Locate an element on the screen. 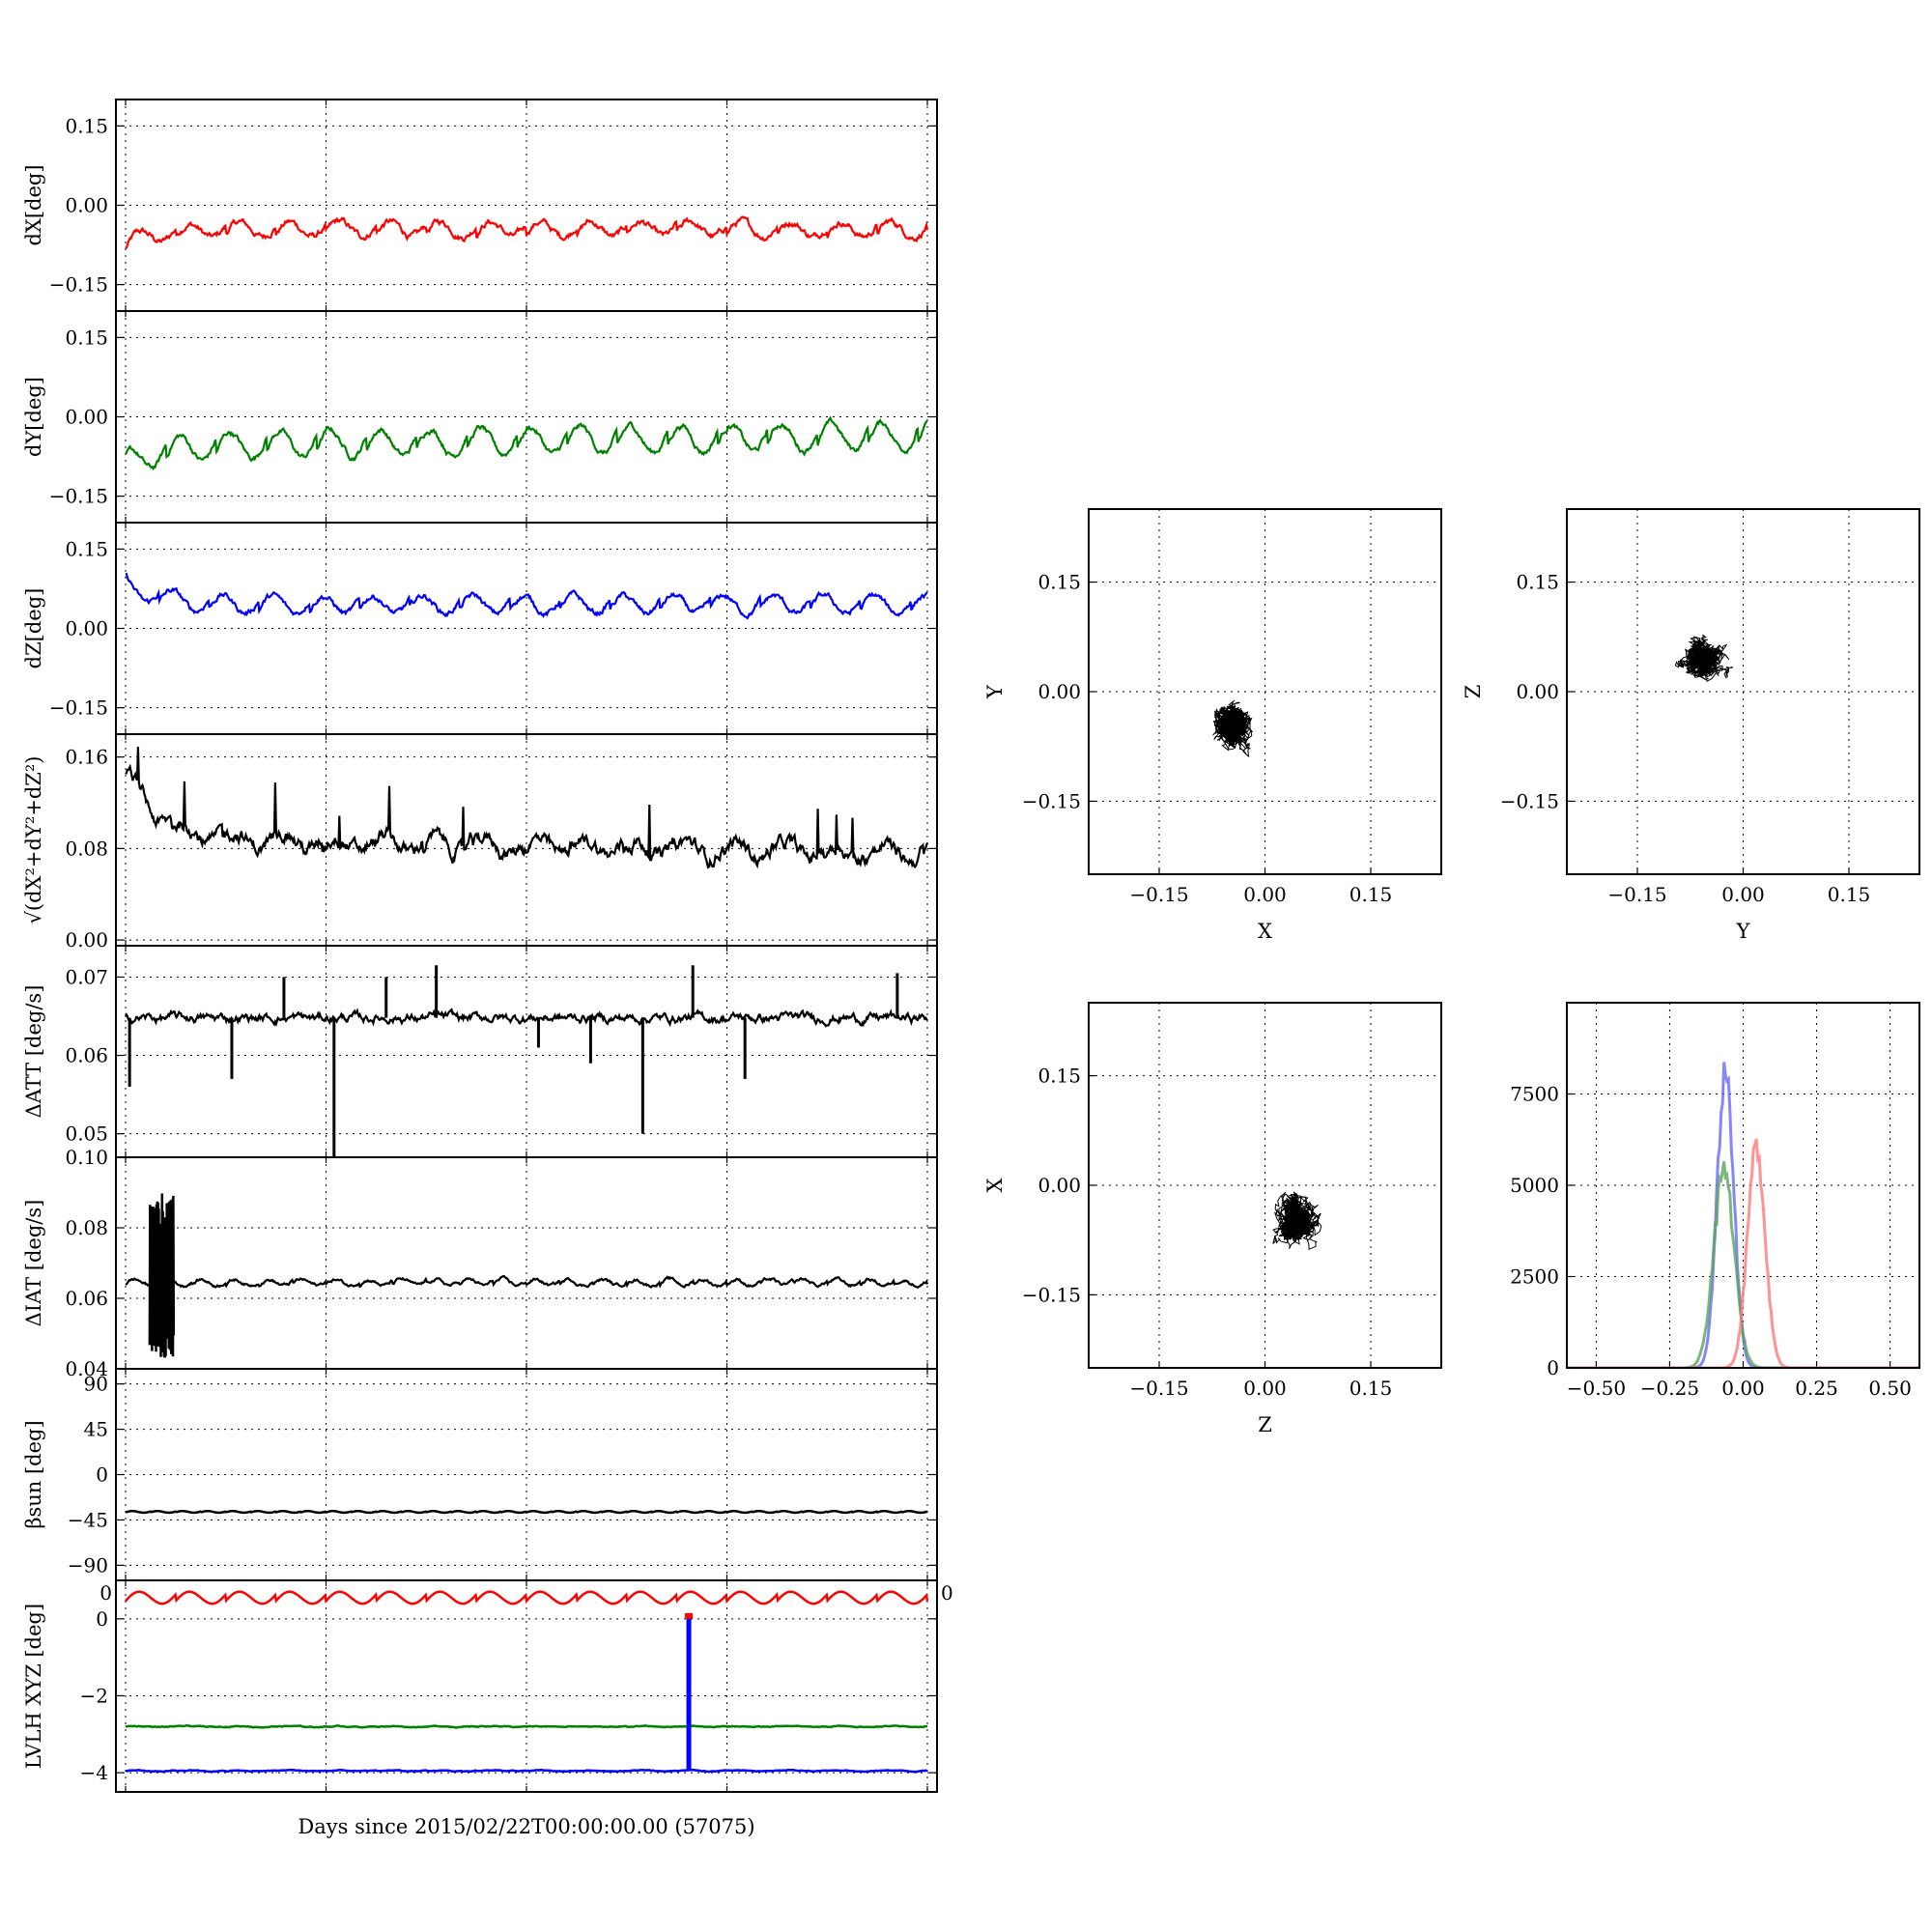 Image resolution: width=1932 pixels, height=1932 pixels. y-tick-label: 0.04 is located at coordinates (86, 1368).